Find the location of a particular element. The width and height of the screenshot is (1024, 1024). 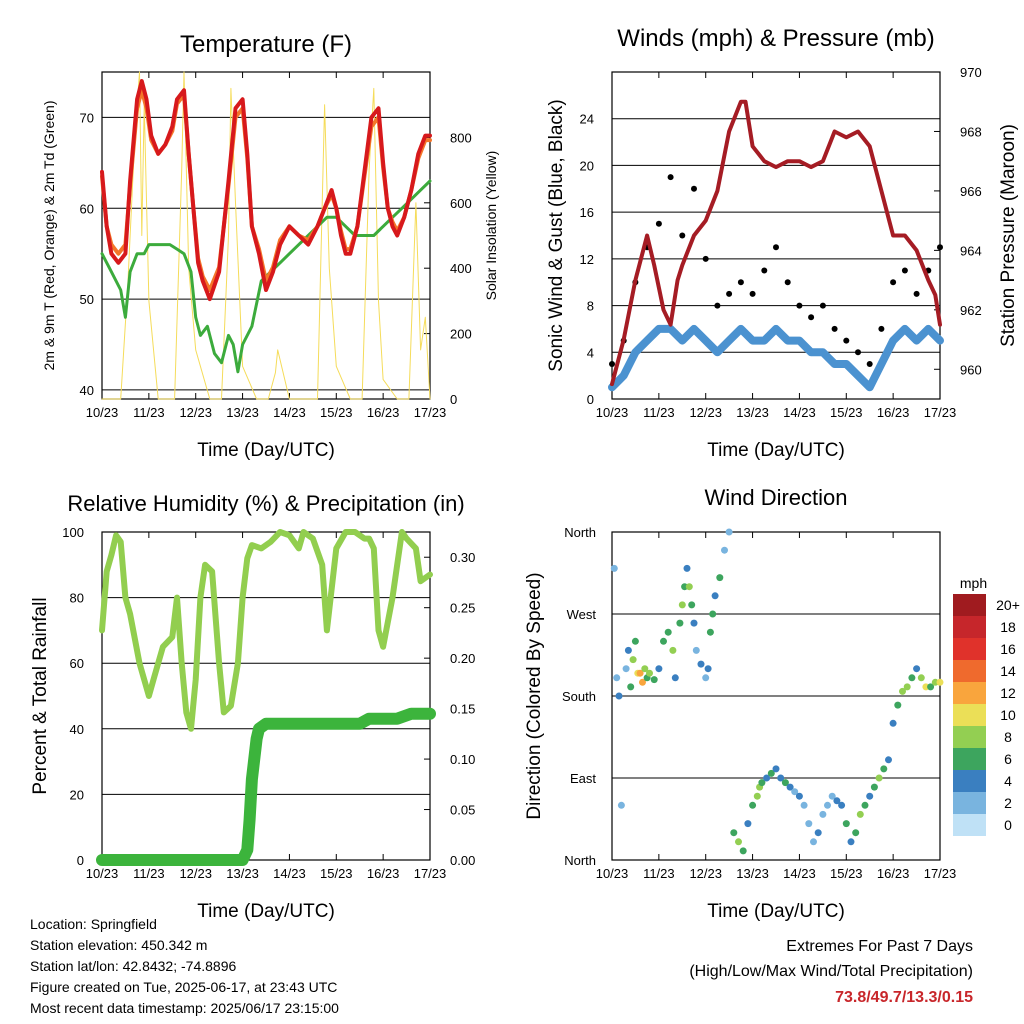

y-left-tick-label: 12 is located at coordinates (587, 259).